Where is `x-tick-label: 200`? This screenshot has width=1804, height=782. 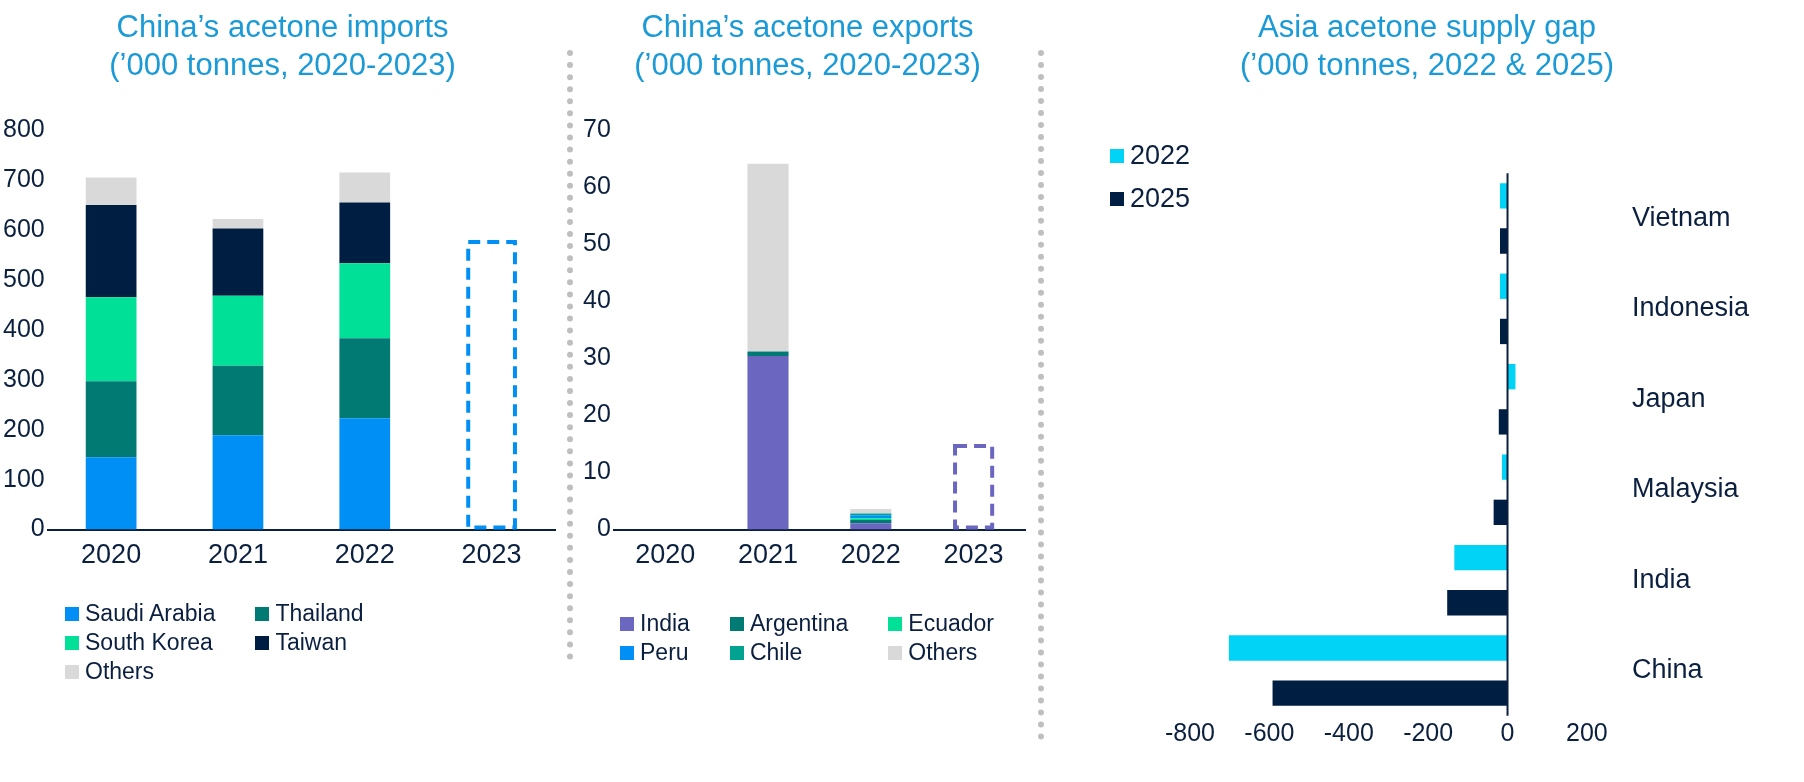 x-tick-label: 200 is located at coordinates (1587, 731).